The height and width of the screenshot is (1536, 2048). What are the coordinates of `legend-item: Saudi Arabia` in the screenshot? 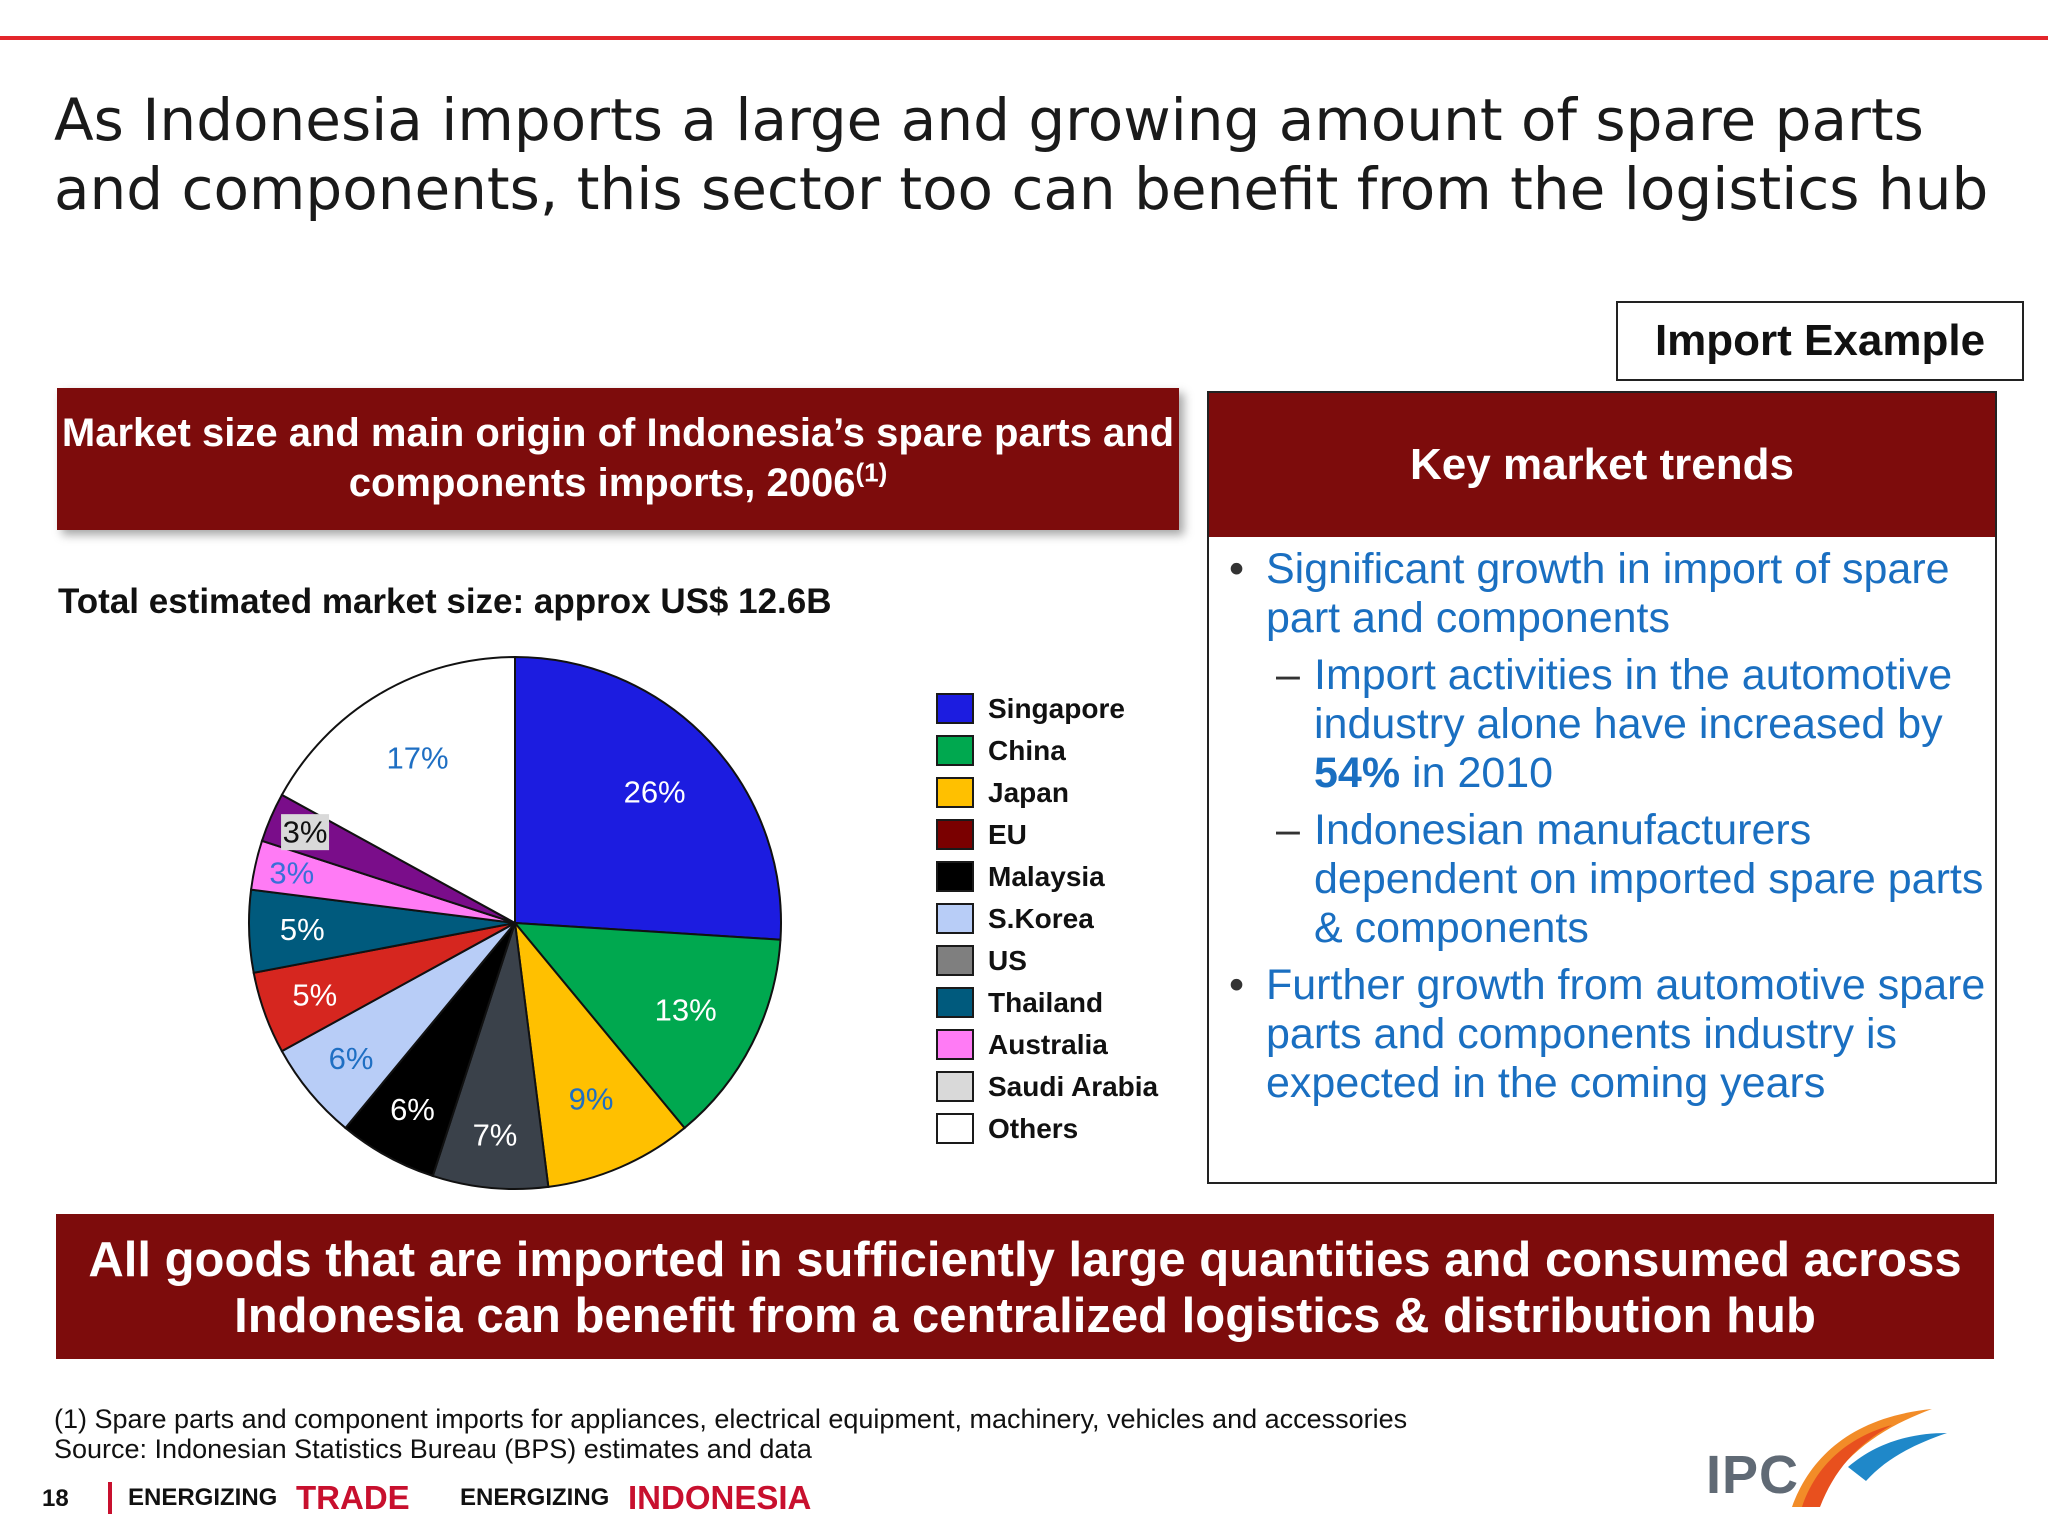 It's located at (1066, 1090).